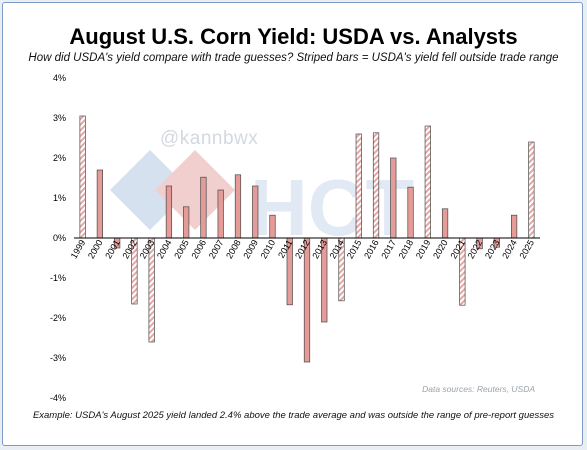  I want to click on bar-2009, so click(255, 212).